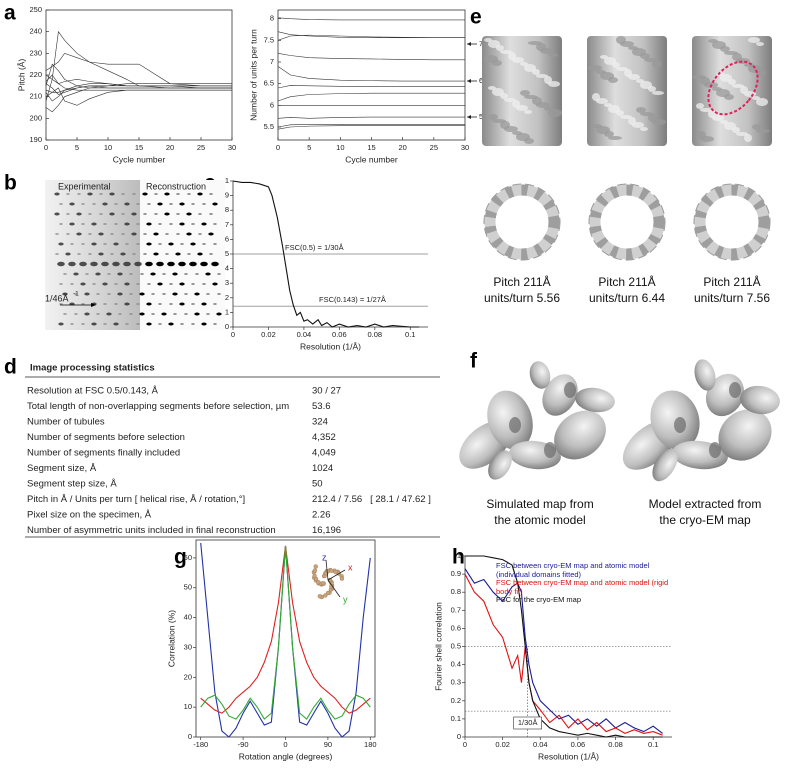  Describe the element at coordinates (465, 147) in the screenshot. I see `x-tick-label: 30` at that location.